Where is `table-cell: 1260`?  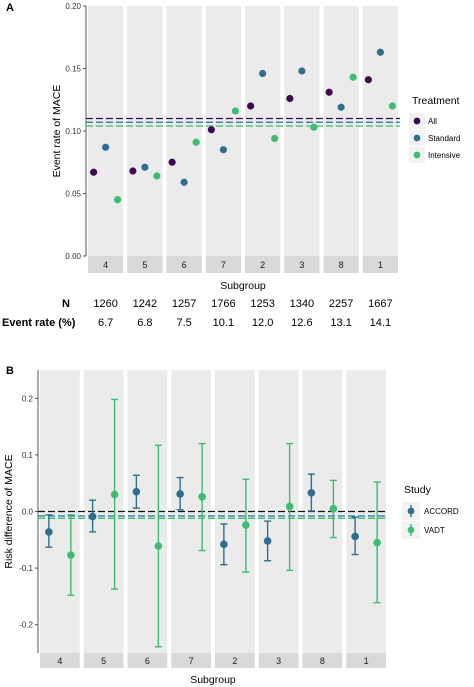 table-cell: 1260 is located at coordinates (105, 304).